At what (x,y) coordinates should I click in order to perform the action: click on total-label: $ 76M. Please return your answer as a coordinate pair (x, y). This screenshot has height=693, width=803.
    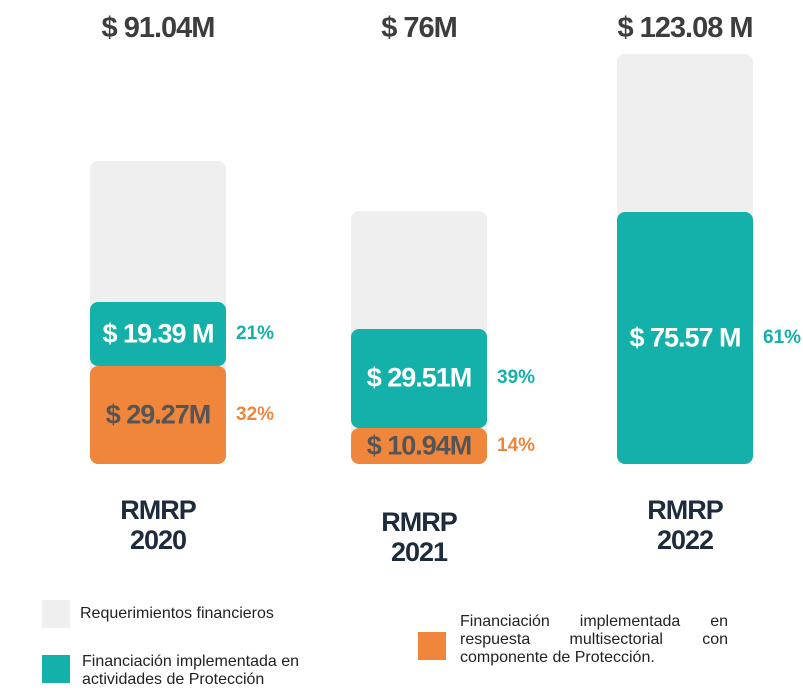
    Looking at the image, I should click on (419, 28).